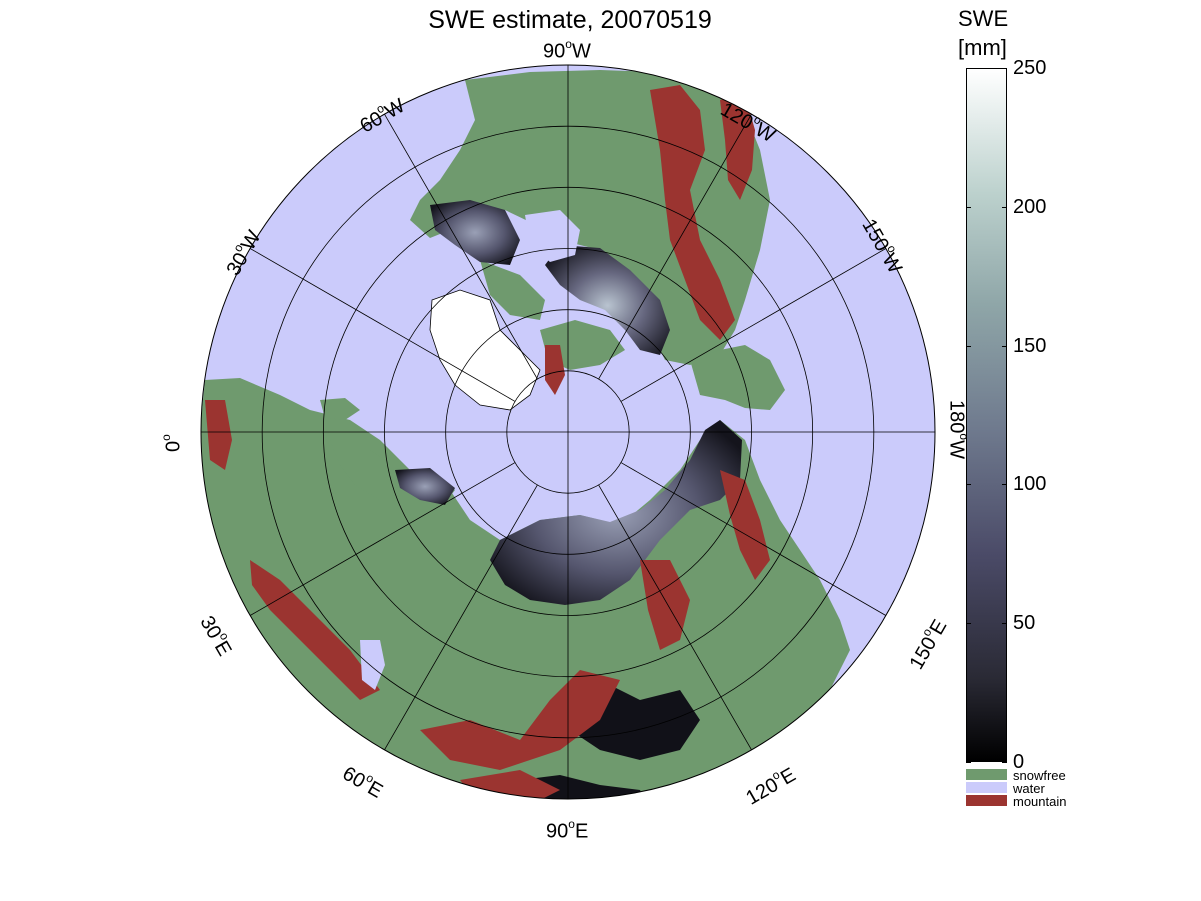 The width and height of the screenshot is (1201, 901). I want to click on hudson-bay, so click(552, 236).